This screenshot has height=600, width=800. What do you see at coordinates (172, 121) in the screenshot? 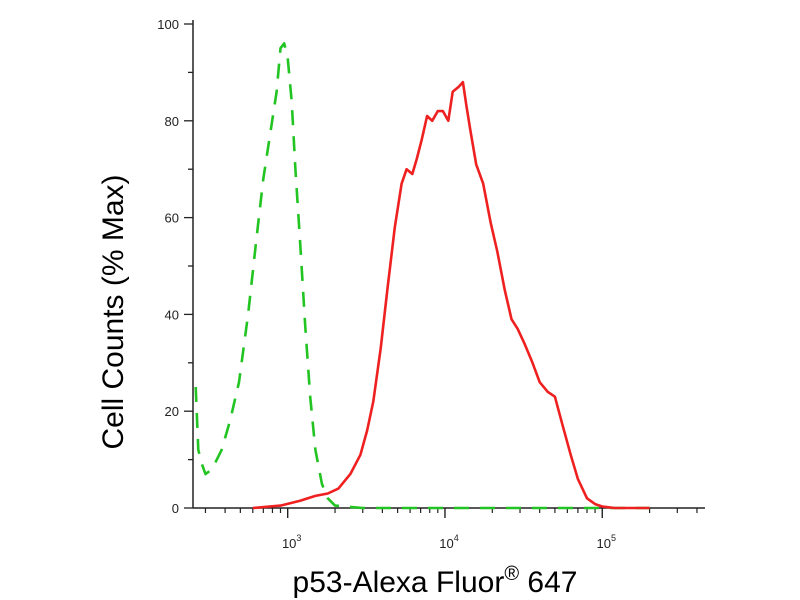
I see `y-tick-label: 80` at bounding box center [172, 121].